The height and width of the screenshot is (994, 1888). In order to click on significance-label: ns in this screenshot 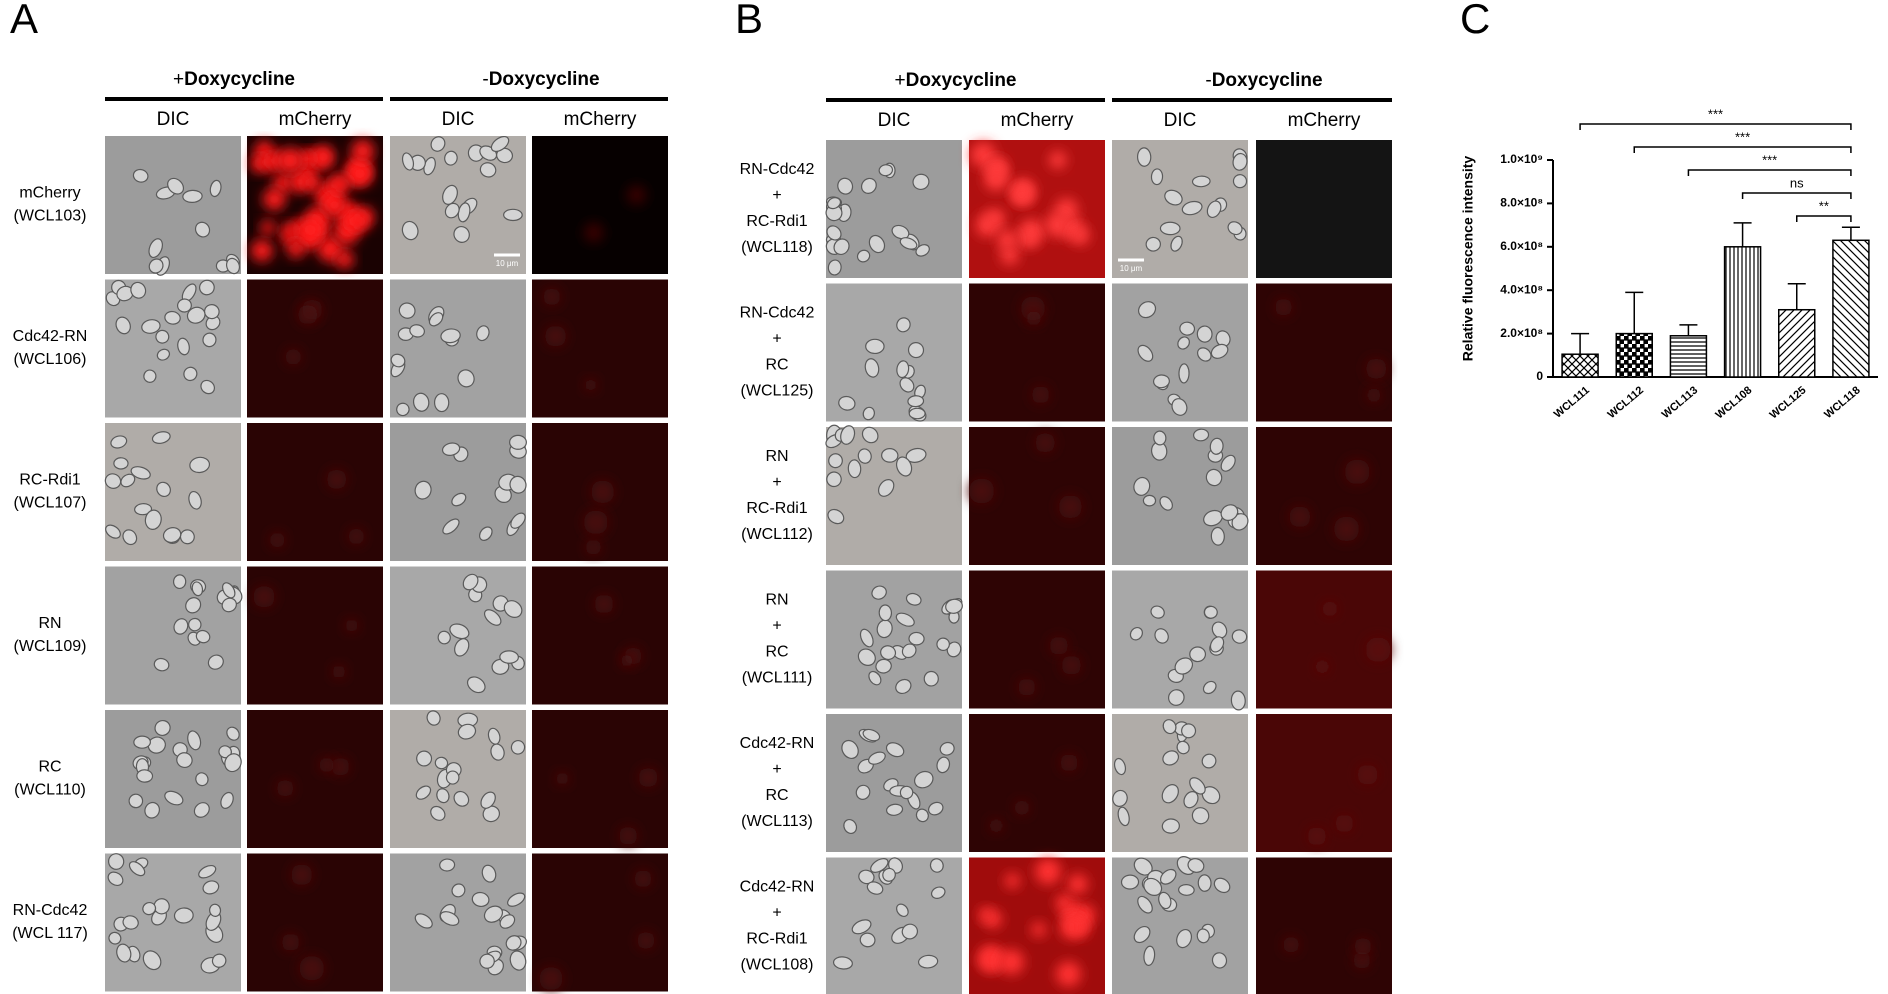, I will do `click(1797, 182)`.